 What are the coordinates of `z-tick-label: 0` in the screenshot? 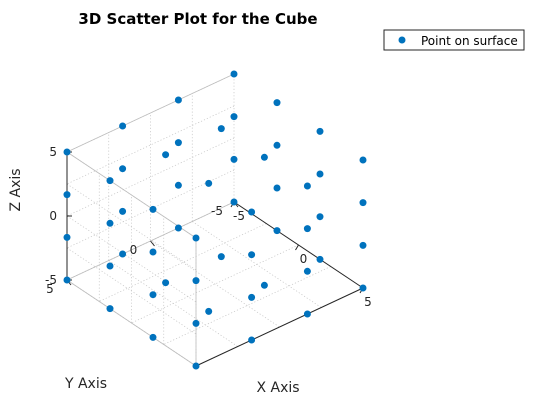 It's located at (53, 216).